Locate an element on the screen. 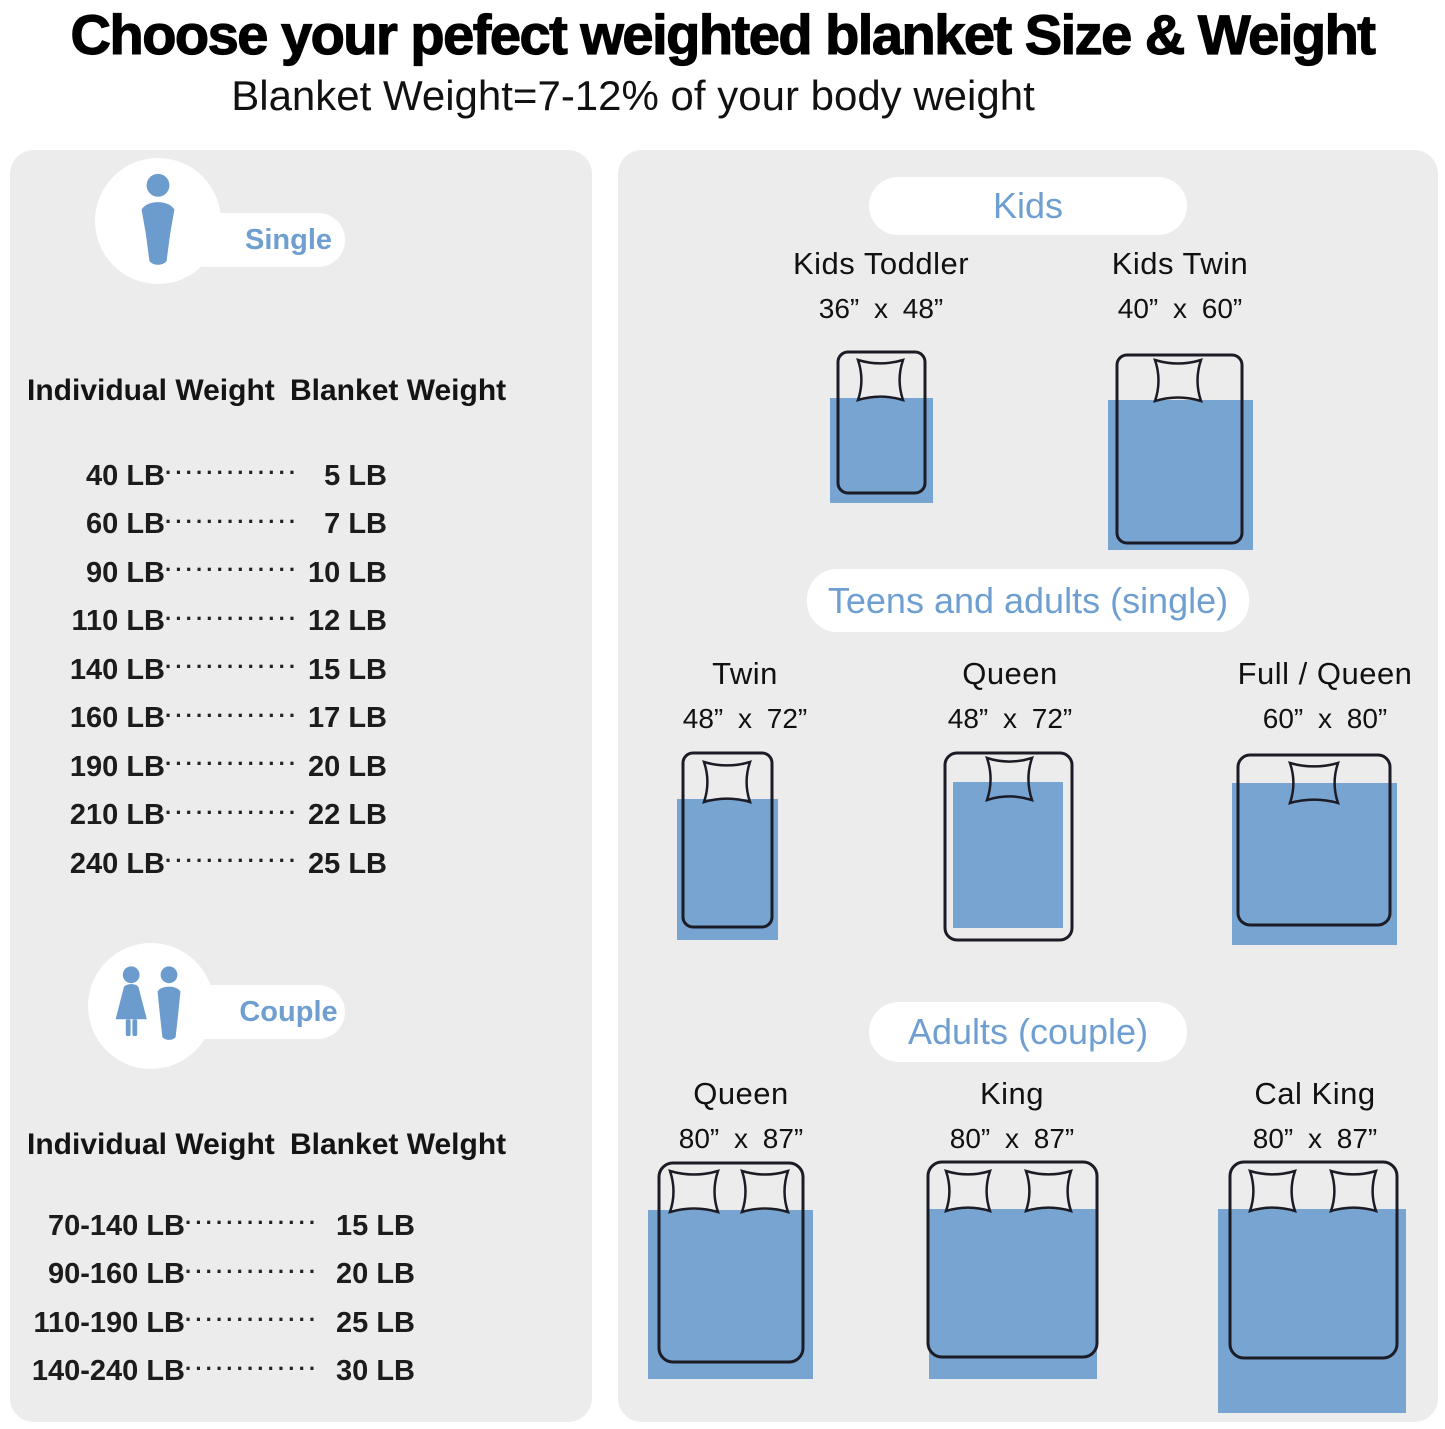  blanket-weight-value: 30 LB is located at coordinates (375, 1371).